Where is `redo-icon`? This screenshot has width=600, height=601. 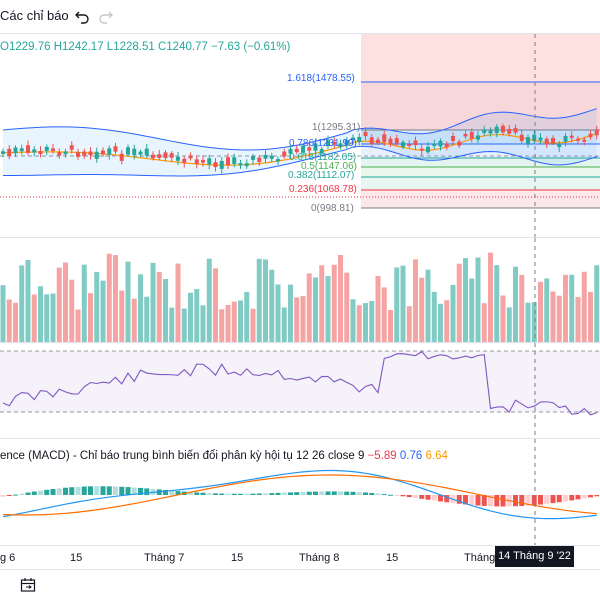
redo-icon is located at coordinates (106, 17).